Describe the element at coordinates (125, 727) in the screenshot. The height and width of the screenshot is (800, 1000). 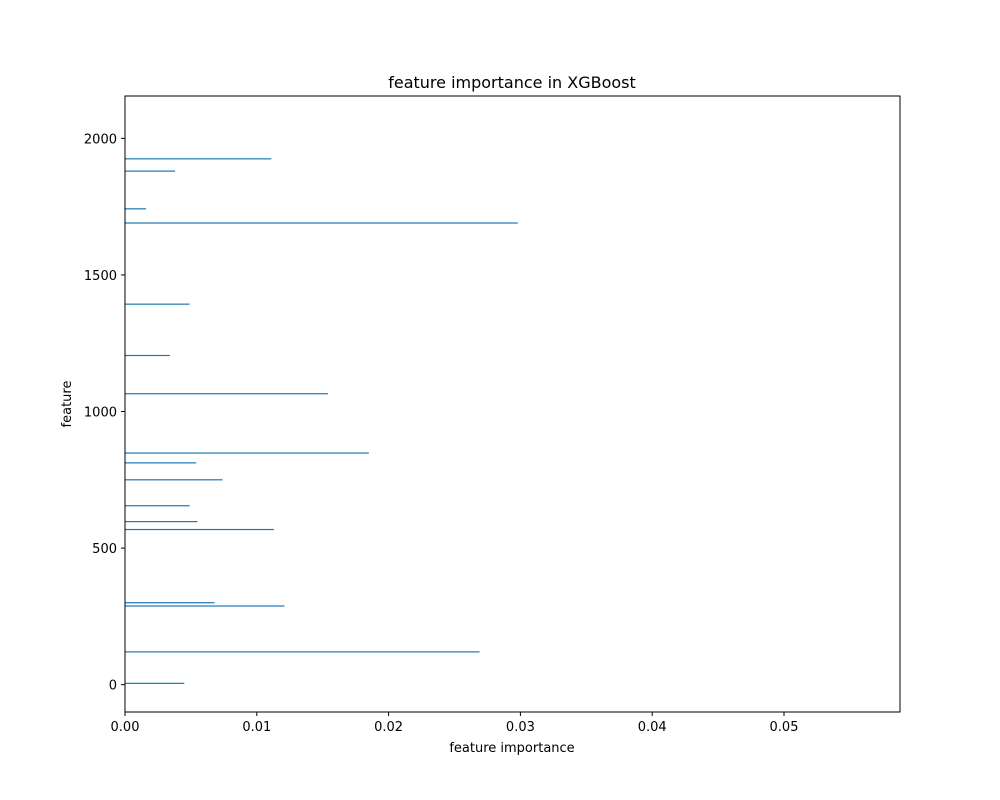
I see `x-tick-label: 0.00` at that location.